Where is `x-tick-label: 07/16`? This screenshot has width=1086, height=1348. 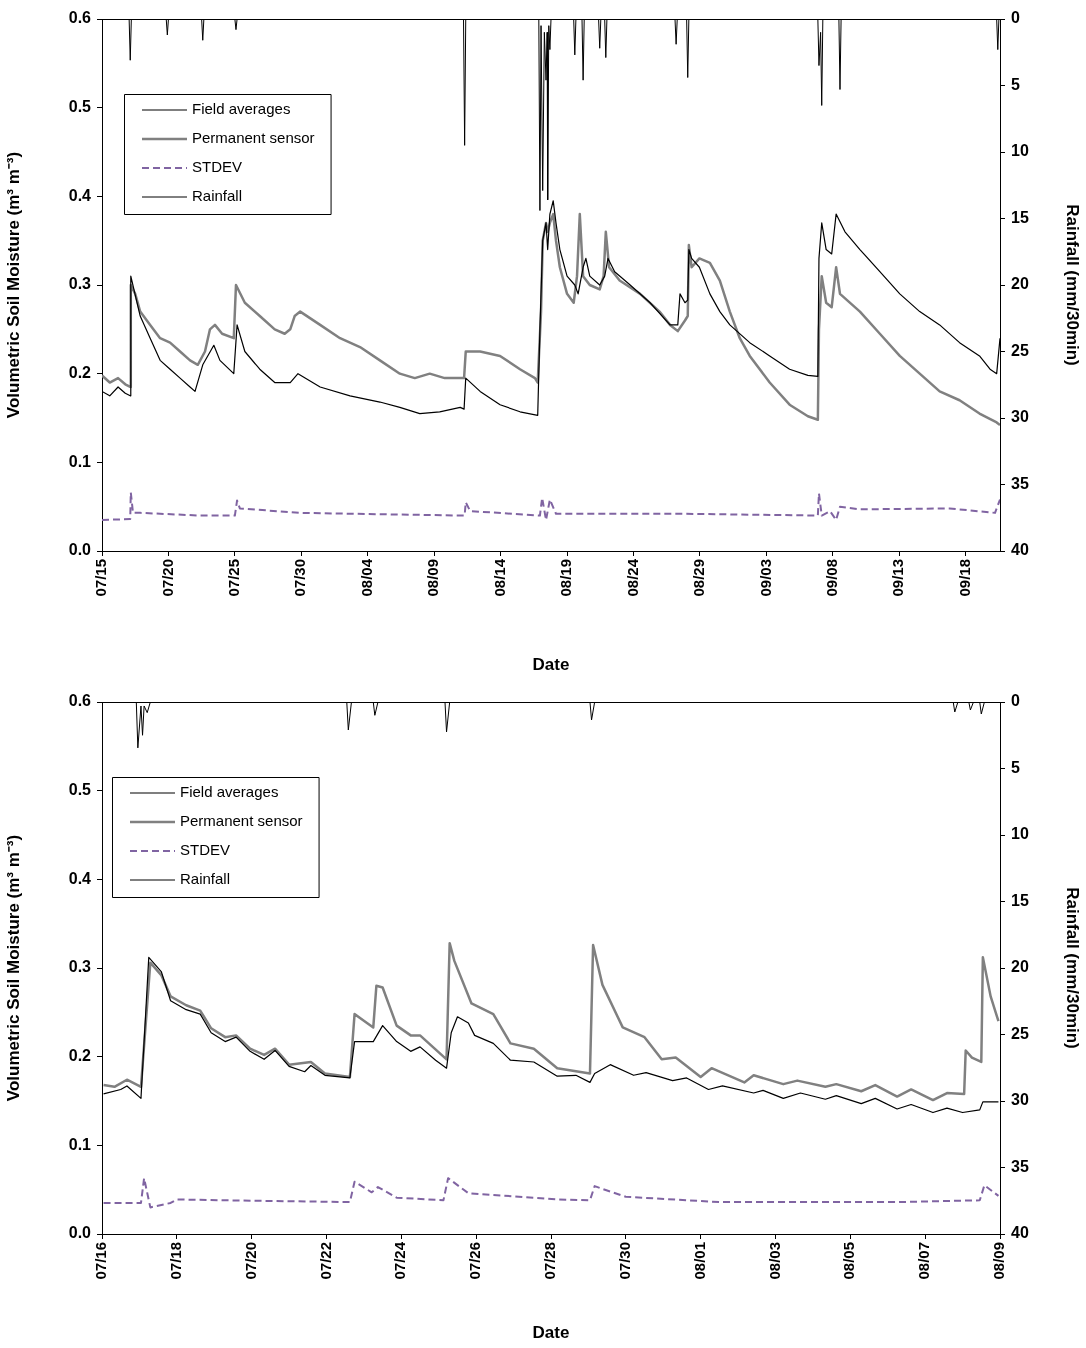 x-tick-label: 07/16 is located at coordinates (101, 1261).